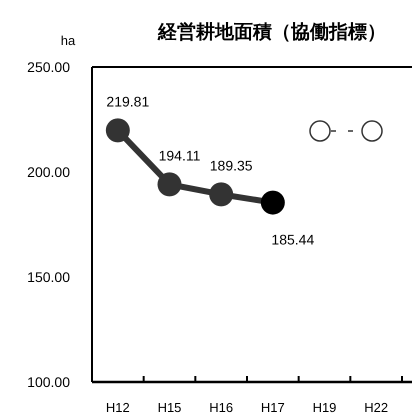 This screenshot has height=419, width=412. Describe the element at coordinates (292, 240) in the screenshot. I see `data-label: 185.44` at that location.